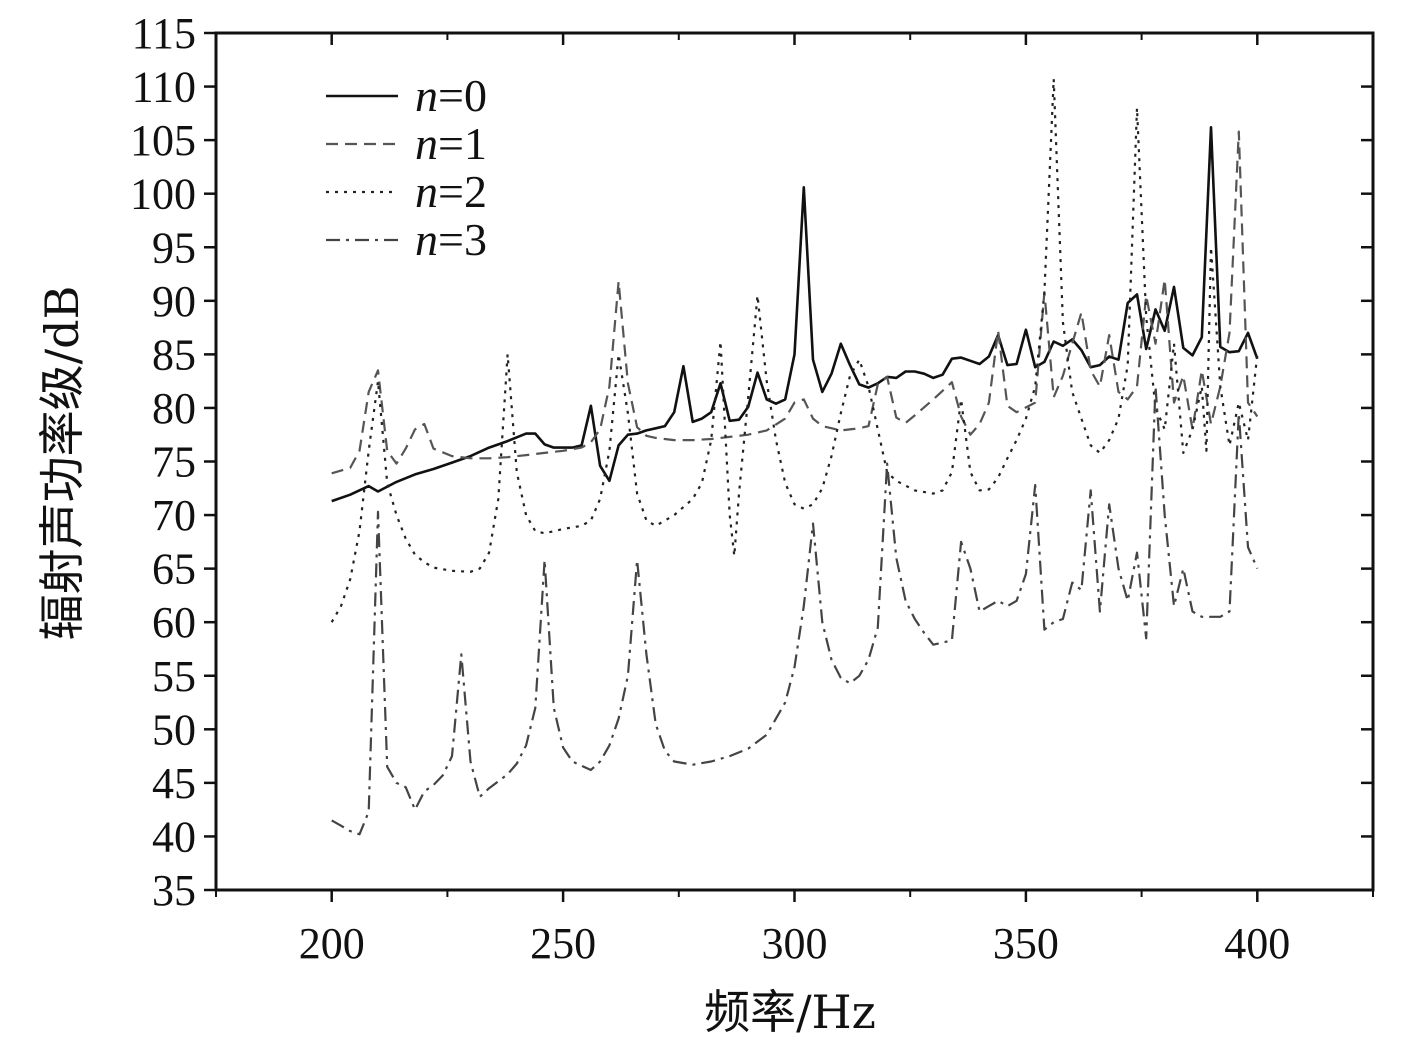 The image size is (1417, 1039). What do you see at coordinates (174, 729) in the screenshot?
I see `y-tick-label: 50` at bounding box center [174, 729].